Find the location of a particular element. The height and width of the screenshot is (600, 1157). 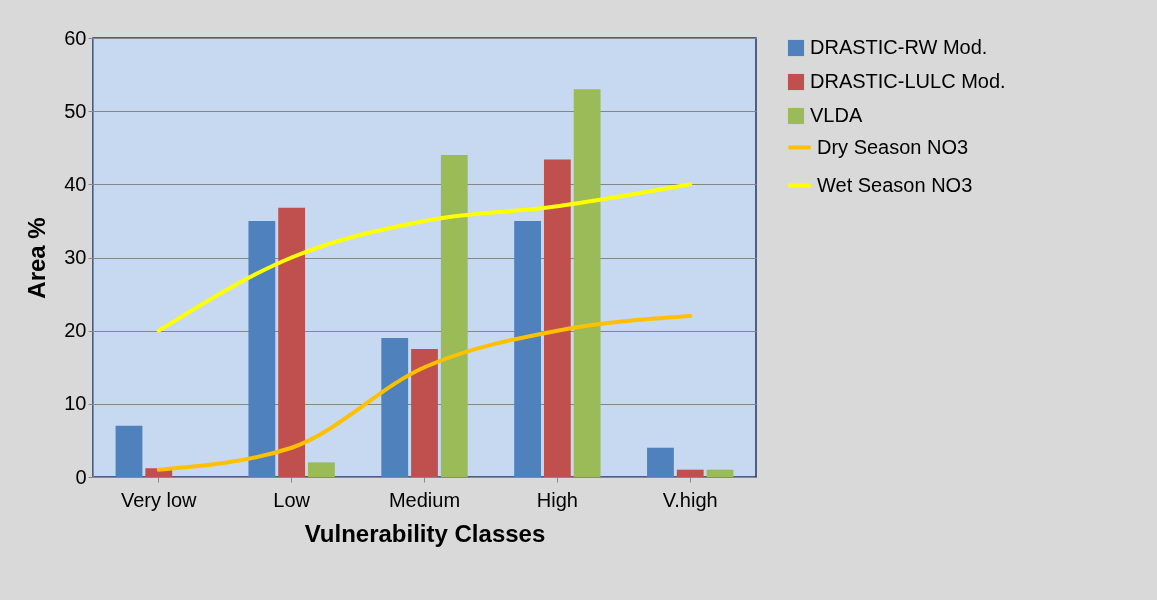

y-tick-label: 50 is located at coordinates (75, 110).